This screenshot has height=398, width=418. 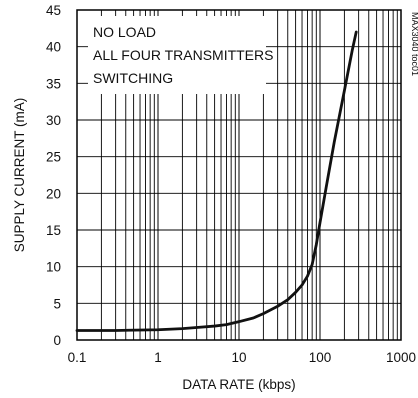 What do you see at coordinates (57, 340) in the screenshot?
I see `y-tick-label: 0` at bounding box center [57, 340].